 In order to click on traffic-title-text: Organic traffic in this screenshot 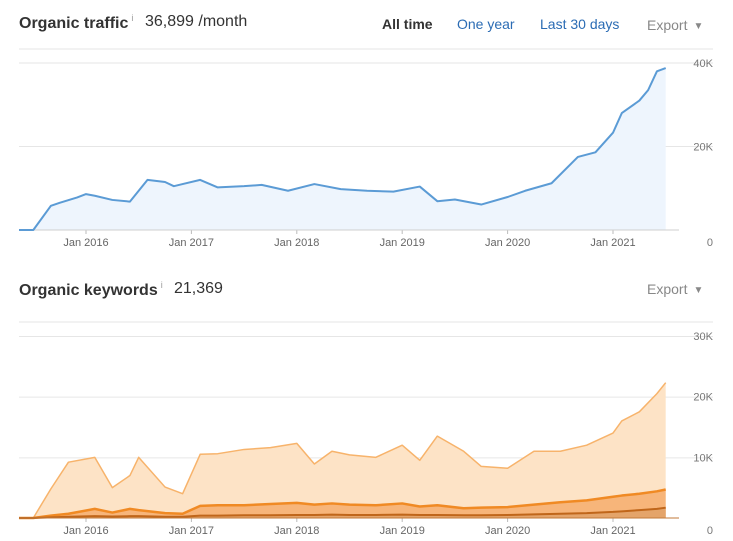, I will do `click(74, 23)`.